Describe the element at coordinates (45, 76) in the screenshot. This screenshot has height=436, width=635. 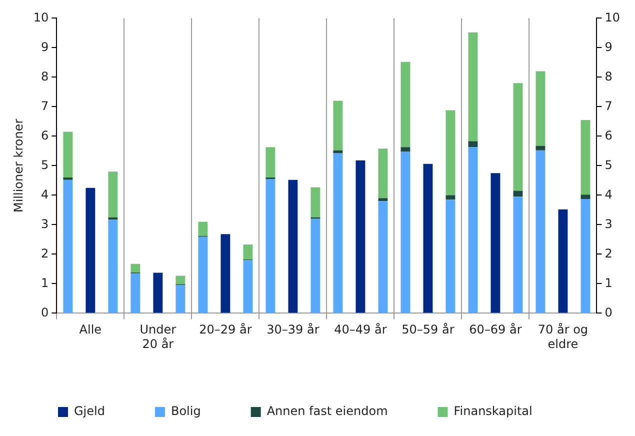
I see `y-tick-label: 8` at that location.